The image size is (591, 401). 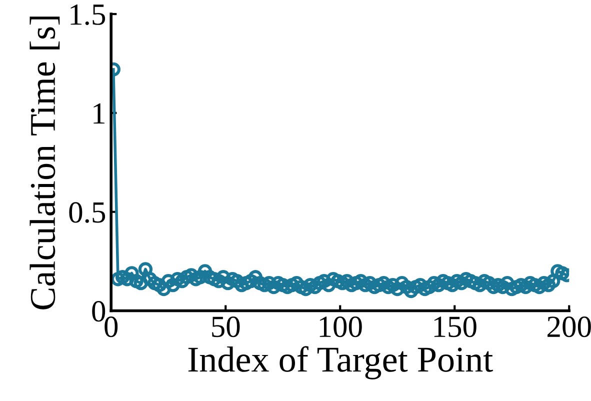 I want to click on x-axis-title: Index of Target Point, so click(x=340, y=363).